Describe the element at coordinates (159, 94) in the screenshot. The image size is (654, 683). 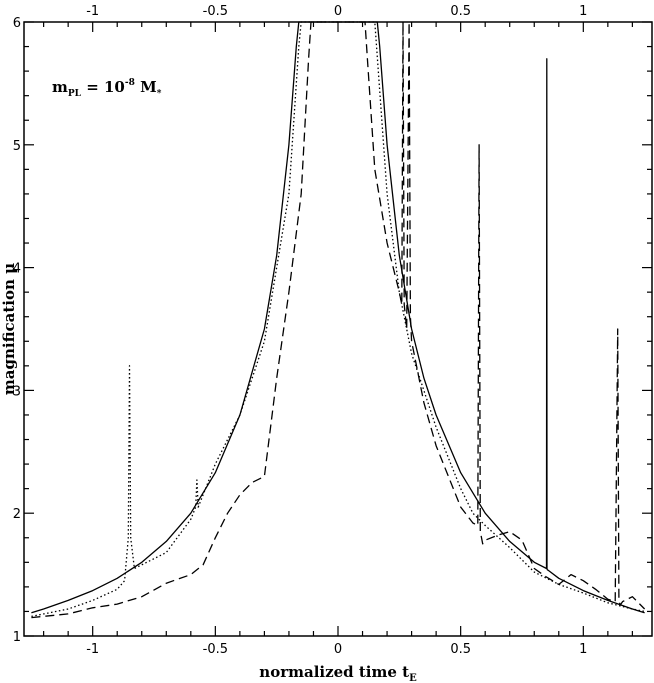
I see `annotation-tail-sub: *` at that location.